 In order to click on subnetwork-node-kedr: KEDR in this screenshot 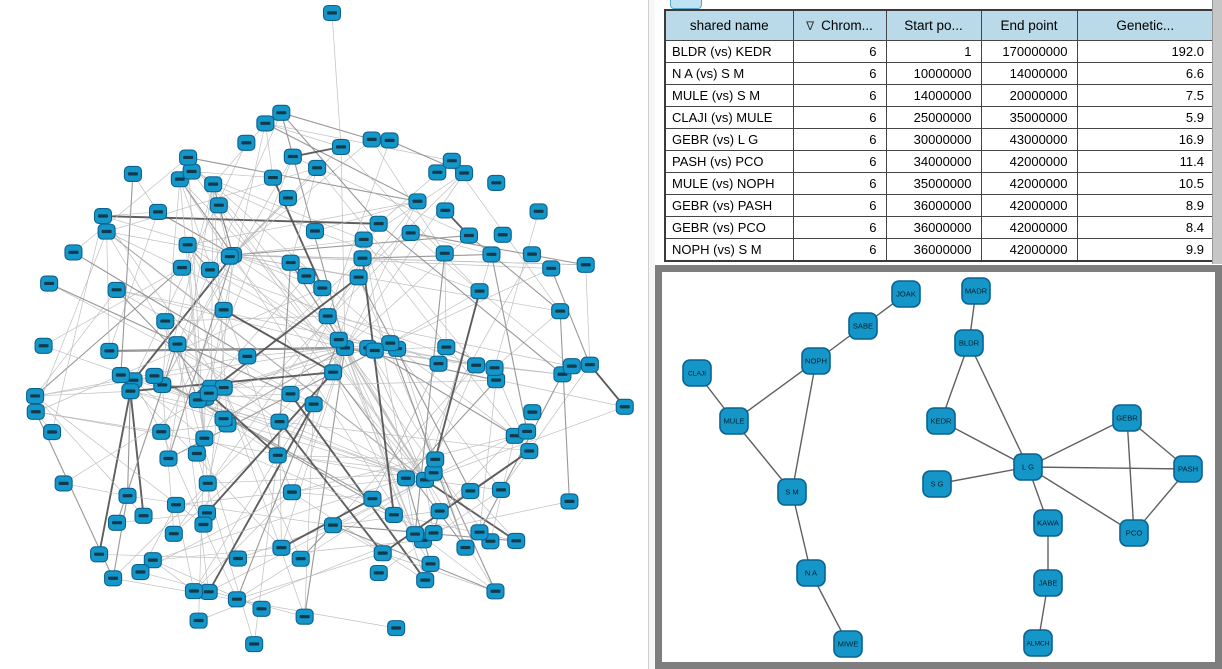, I will do `click(941, 421)`.